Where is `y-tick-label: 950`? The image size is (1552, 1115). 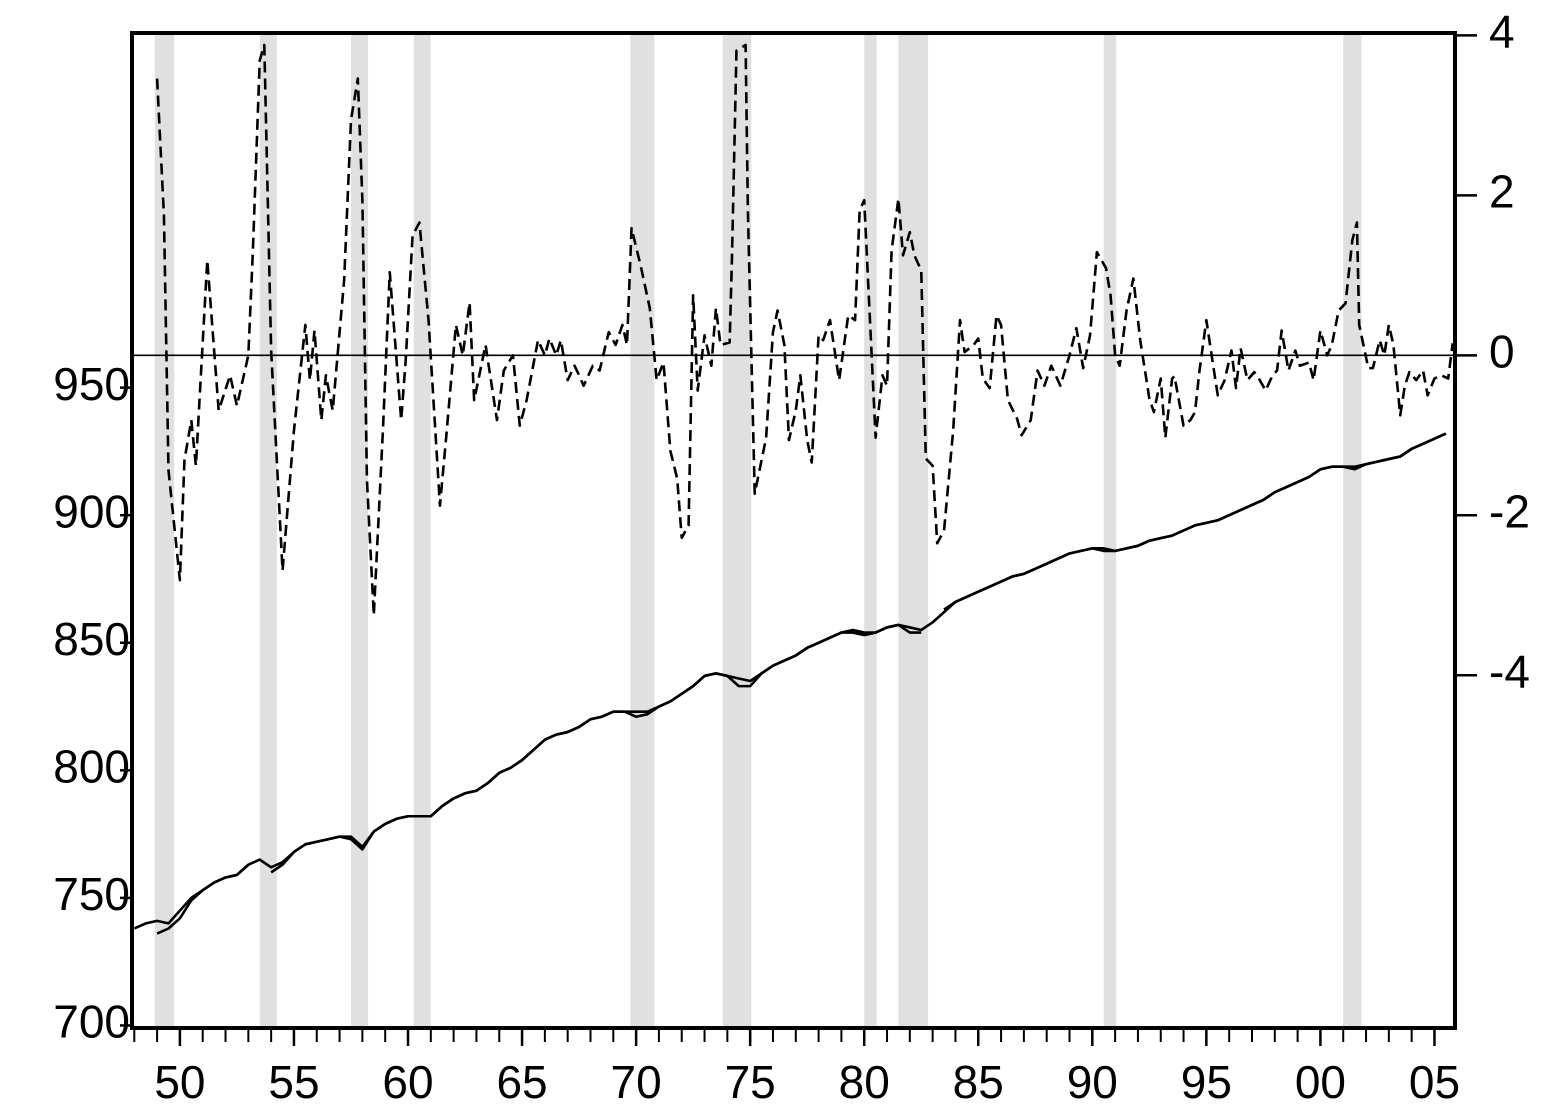 y-tick-label: 950 is located at coordinates (91, 384).